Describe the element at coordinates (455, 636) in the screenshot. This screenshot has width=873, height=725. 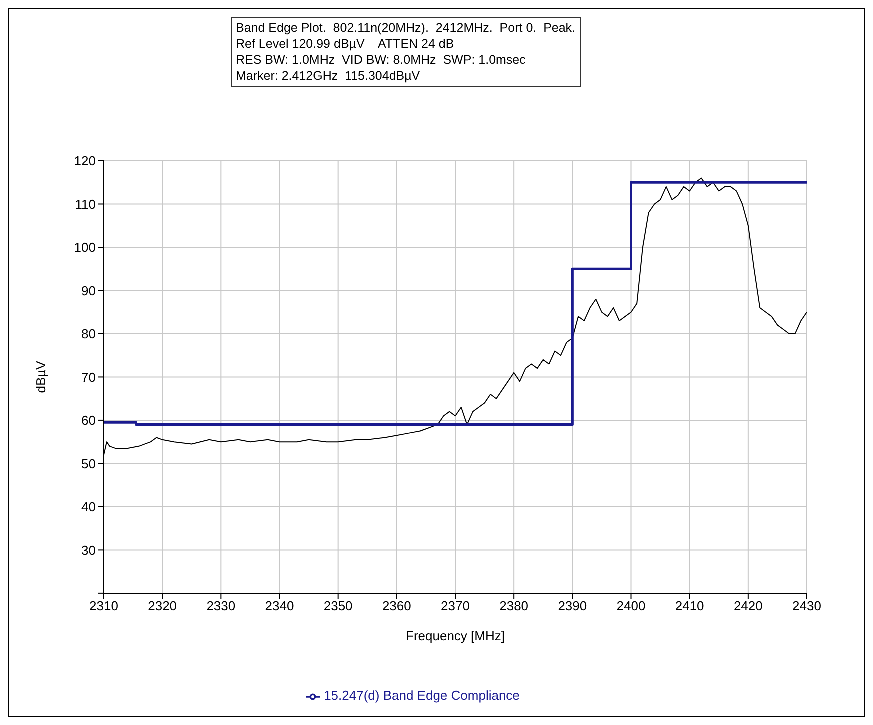
I see `x-axis-title: Frequency [MHz]` at that location.